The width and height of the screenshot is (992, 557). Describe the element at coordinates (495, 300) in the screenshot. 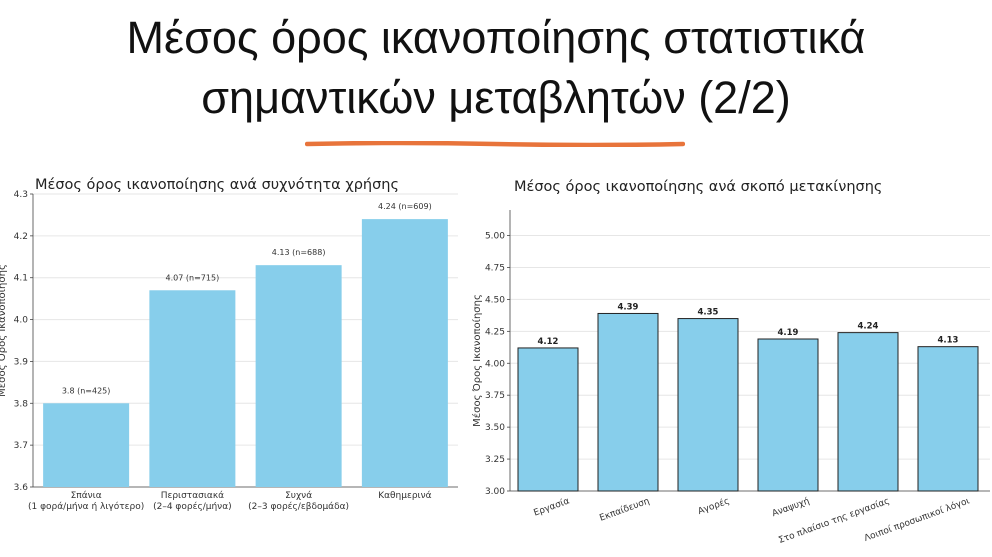

I see `y-tick-label: 4.50` at that location.